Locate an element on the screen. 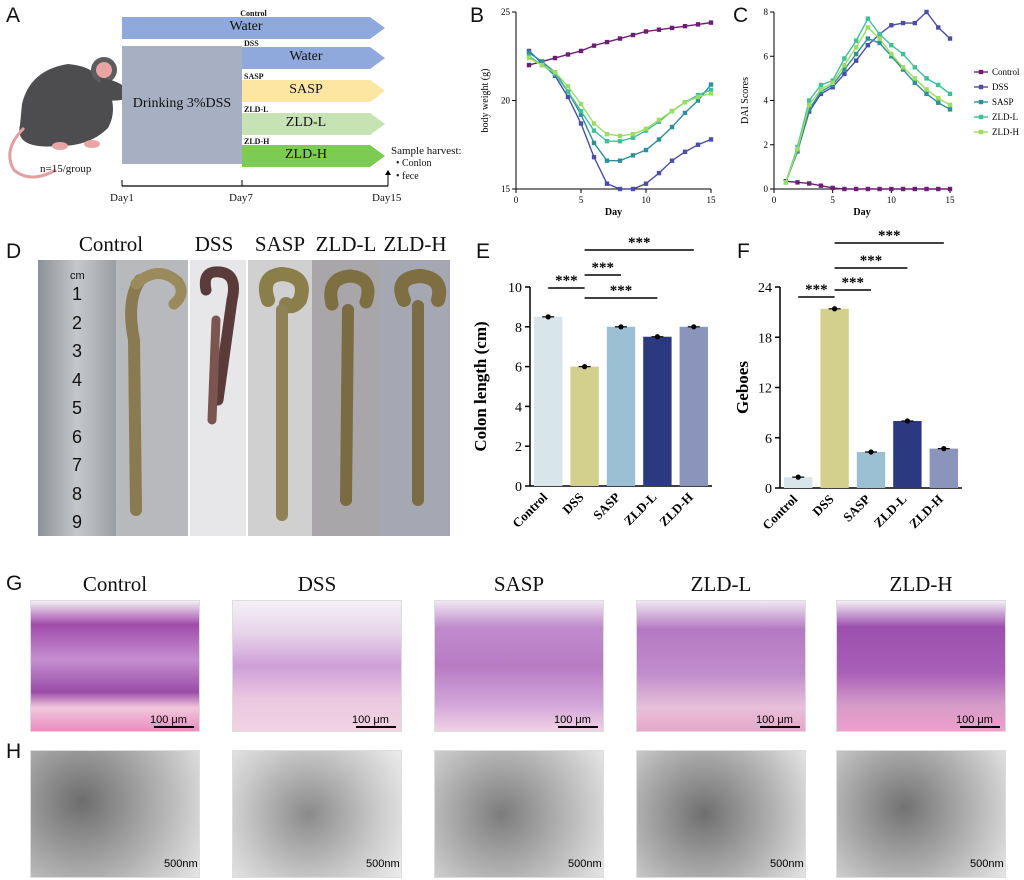 Image resolution: width=1024 pixels, height=880 pixels. chart-body-weight: 15 20 25 0 5 10 15 Day body weight (g) is located at coordinates (598, 112).